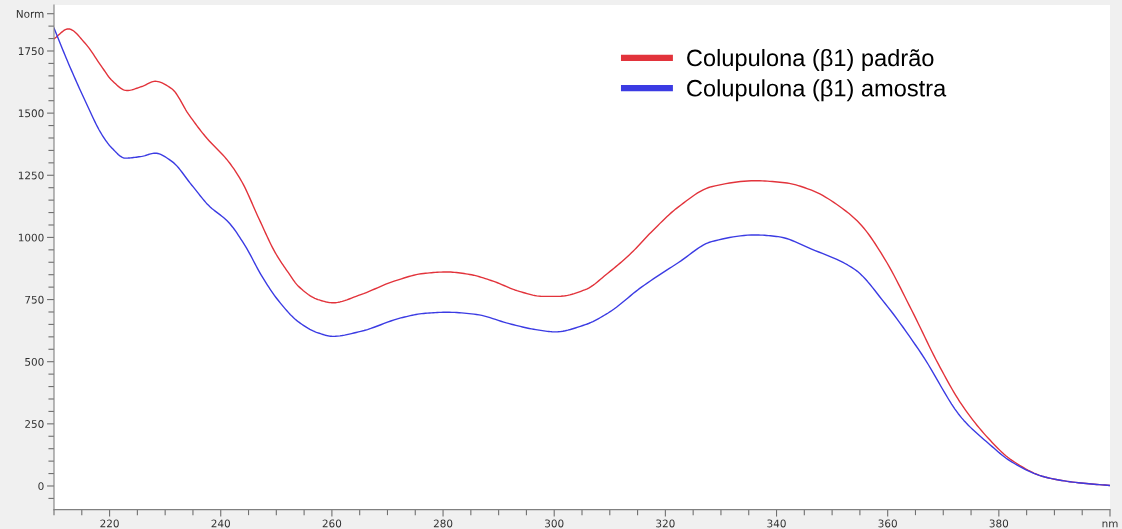 Image resolution: width=1122 pixels, height=529 pixels. What do you see at coordinates (887, 523) in the screenshot?
I see `x-tick-label: 360` at bounding box center [887, 523].